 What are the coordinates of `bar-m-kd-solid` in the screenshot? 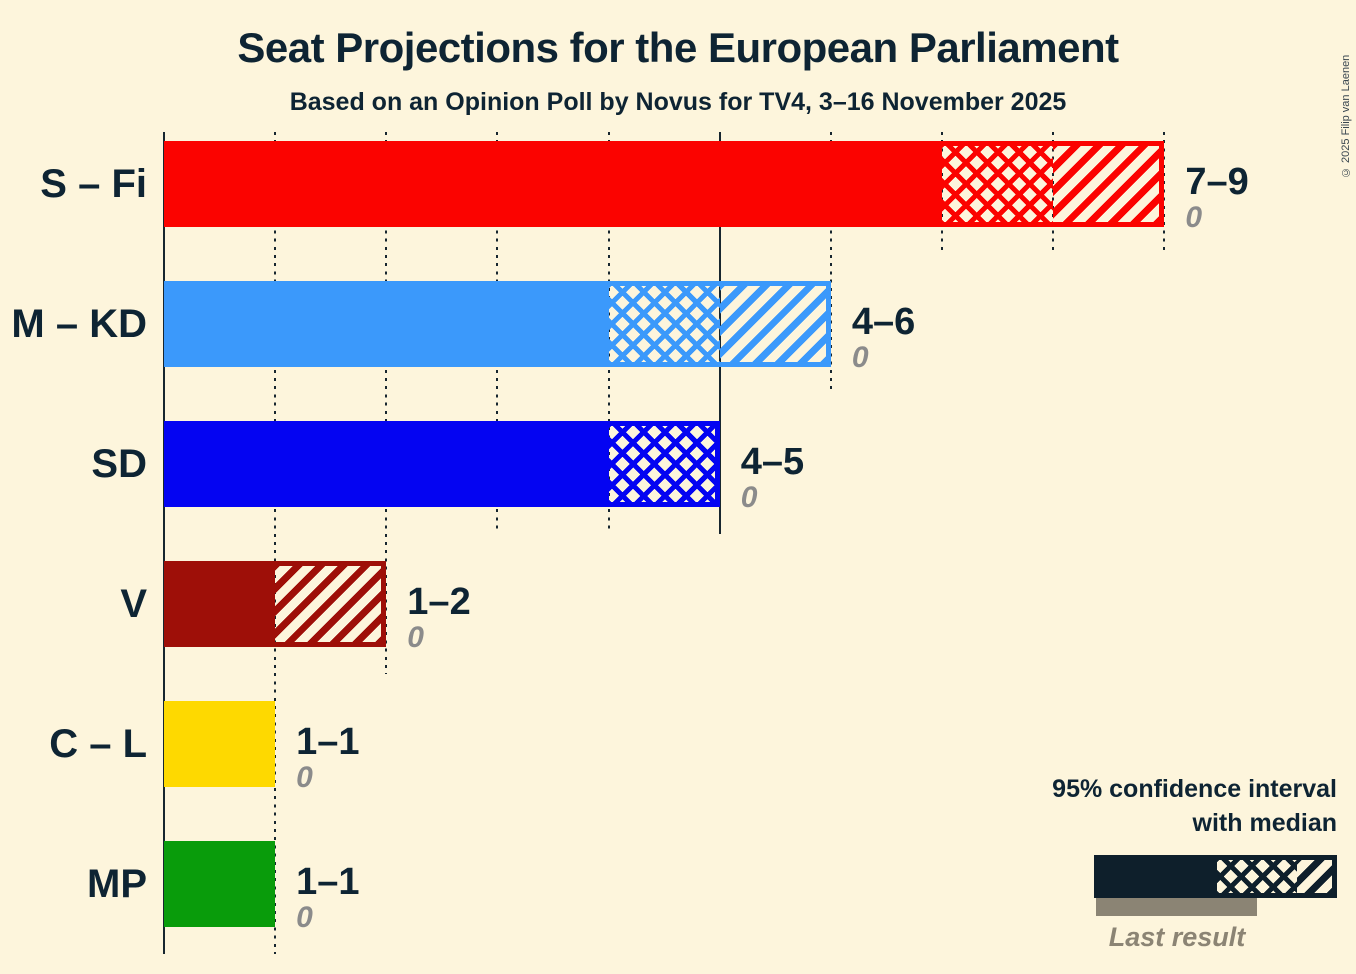 It's located at (386, 323).